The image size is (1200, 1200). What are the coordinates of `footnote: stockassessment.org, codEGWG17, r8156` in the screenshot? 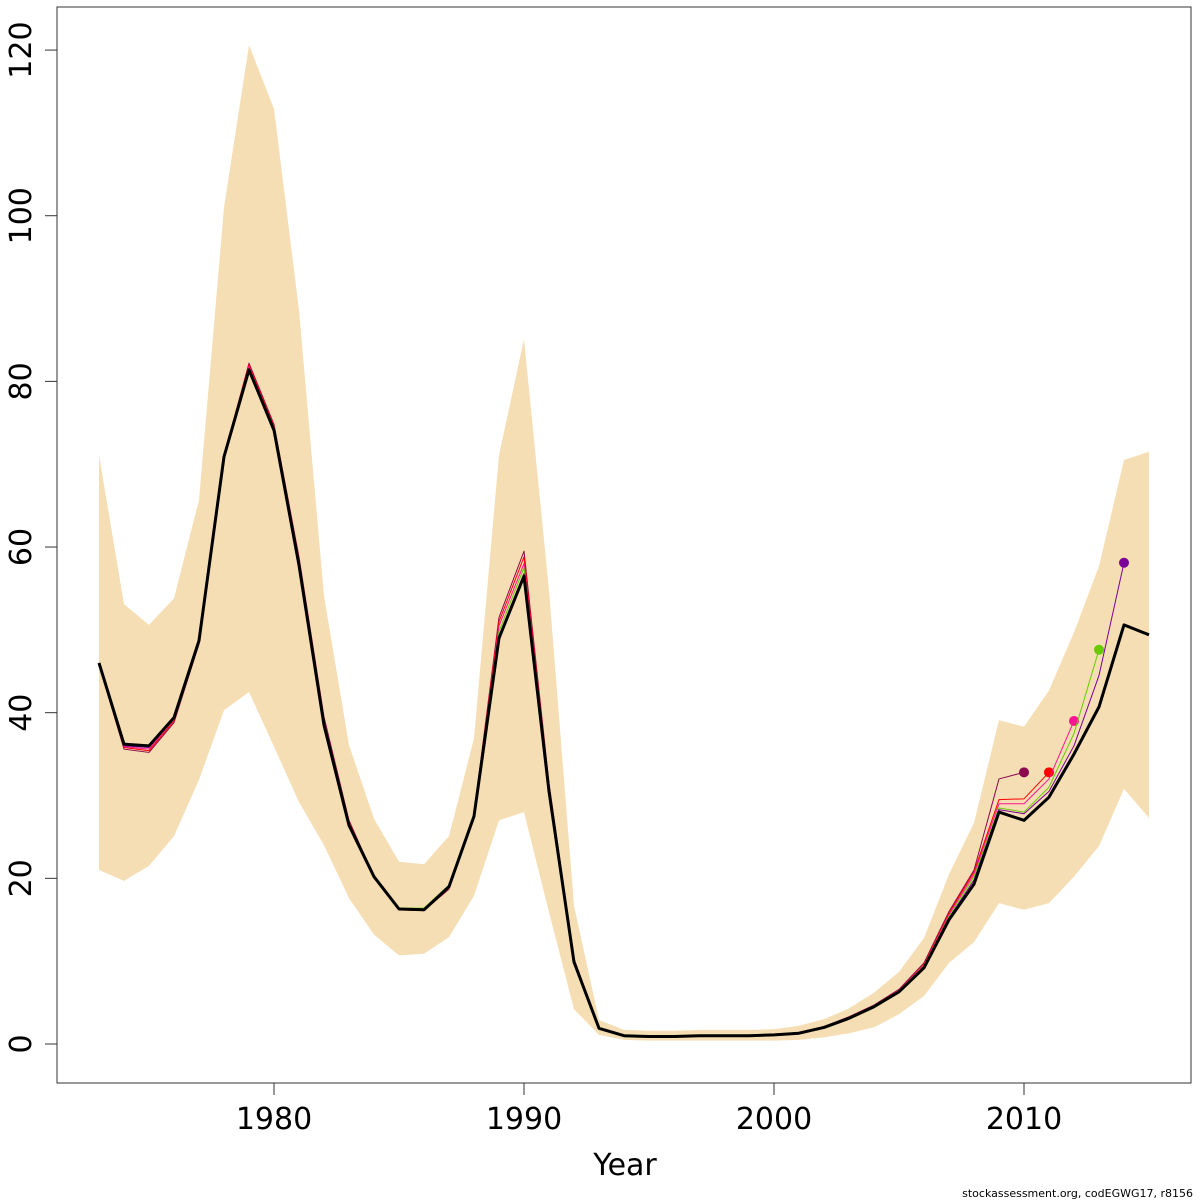 It's located at (1077, 1193).